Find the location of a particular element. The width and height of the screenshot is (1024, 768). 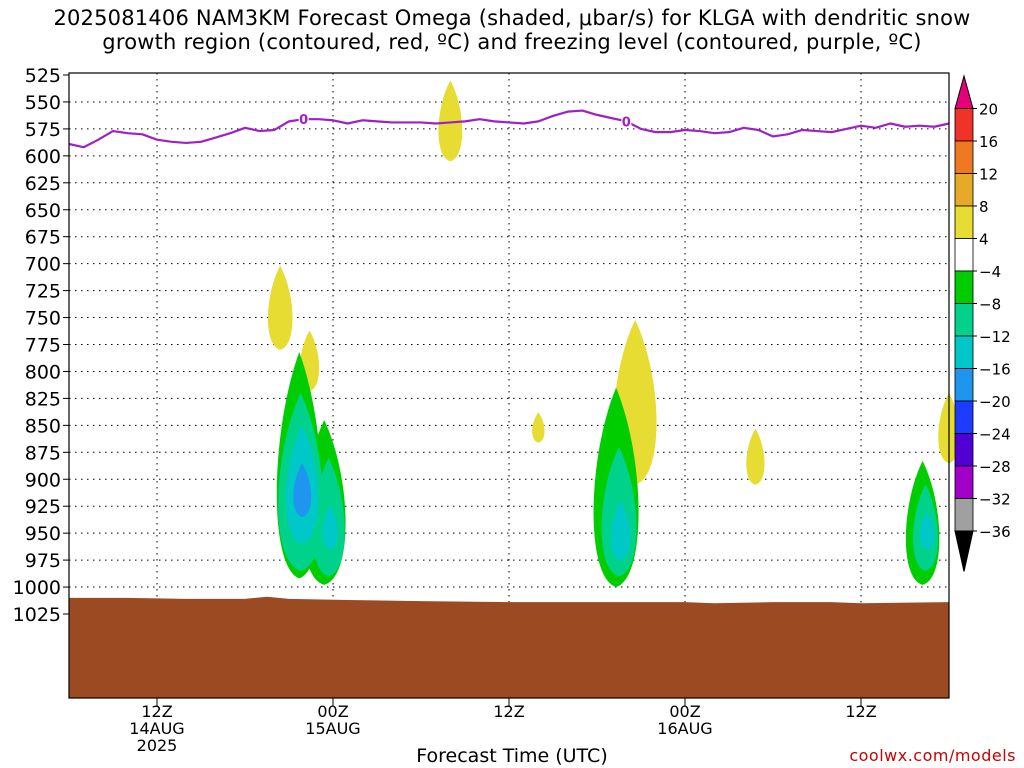

x-tick-label: 15AUG is located at coordinates (332, 728).